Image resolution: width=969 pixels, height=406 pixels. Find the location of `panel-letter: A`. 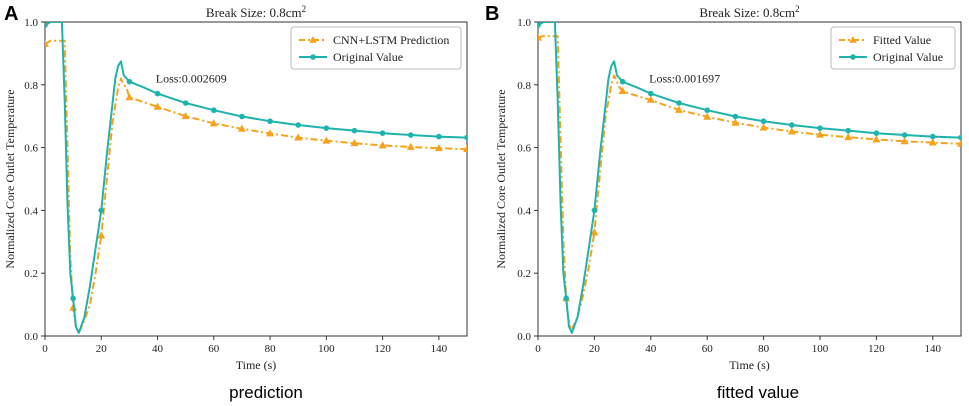

panel-letter: A is located at coordinates (11, 14).